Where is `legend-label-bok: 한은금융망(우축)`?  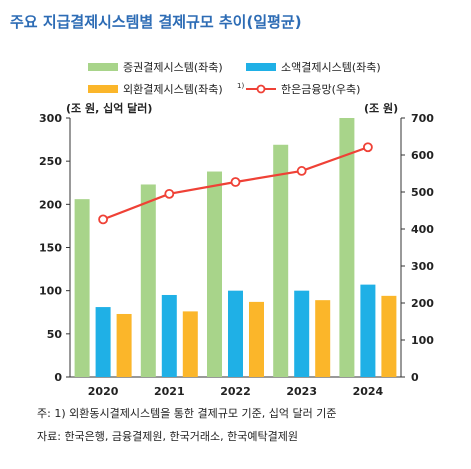 legend-label-bok: 한은금융망(우축) is located at coordinates (320, 89).